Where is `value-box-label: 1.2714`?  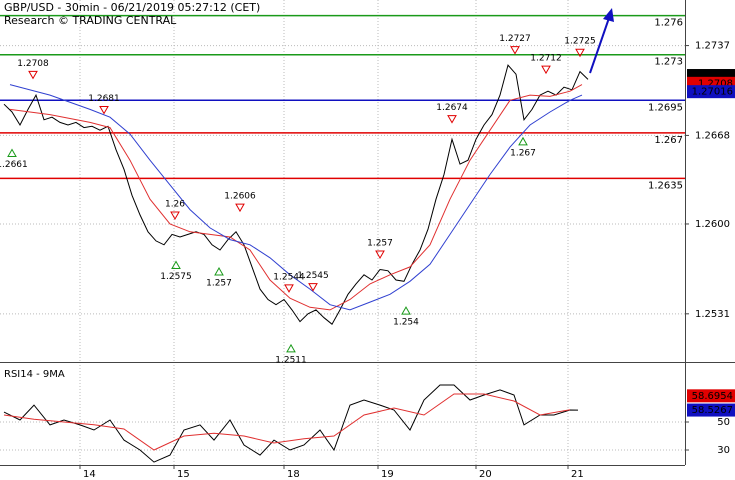 value-box-label: 1.2714 is located at coordinates (715, 76).